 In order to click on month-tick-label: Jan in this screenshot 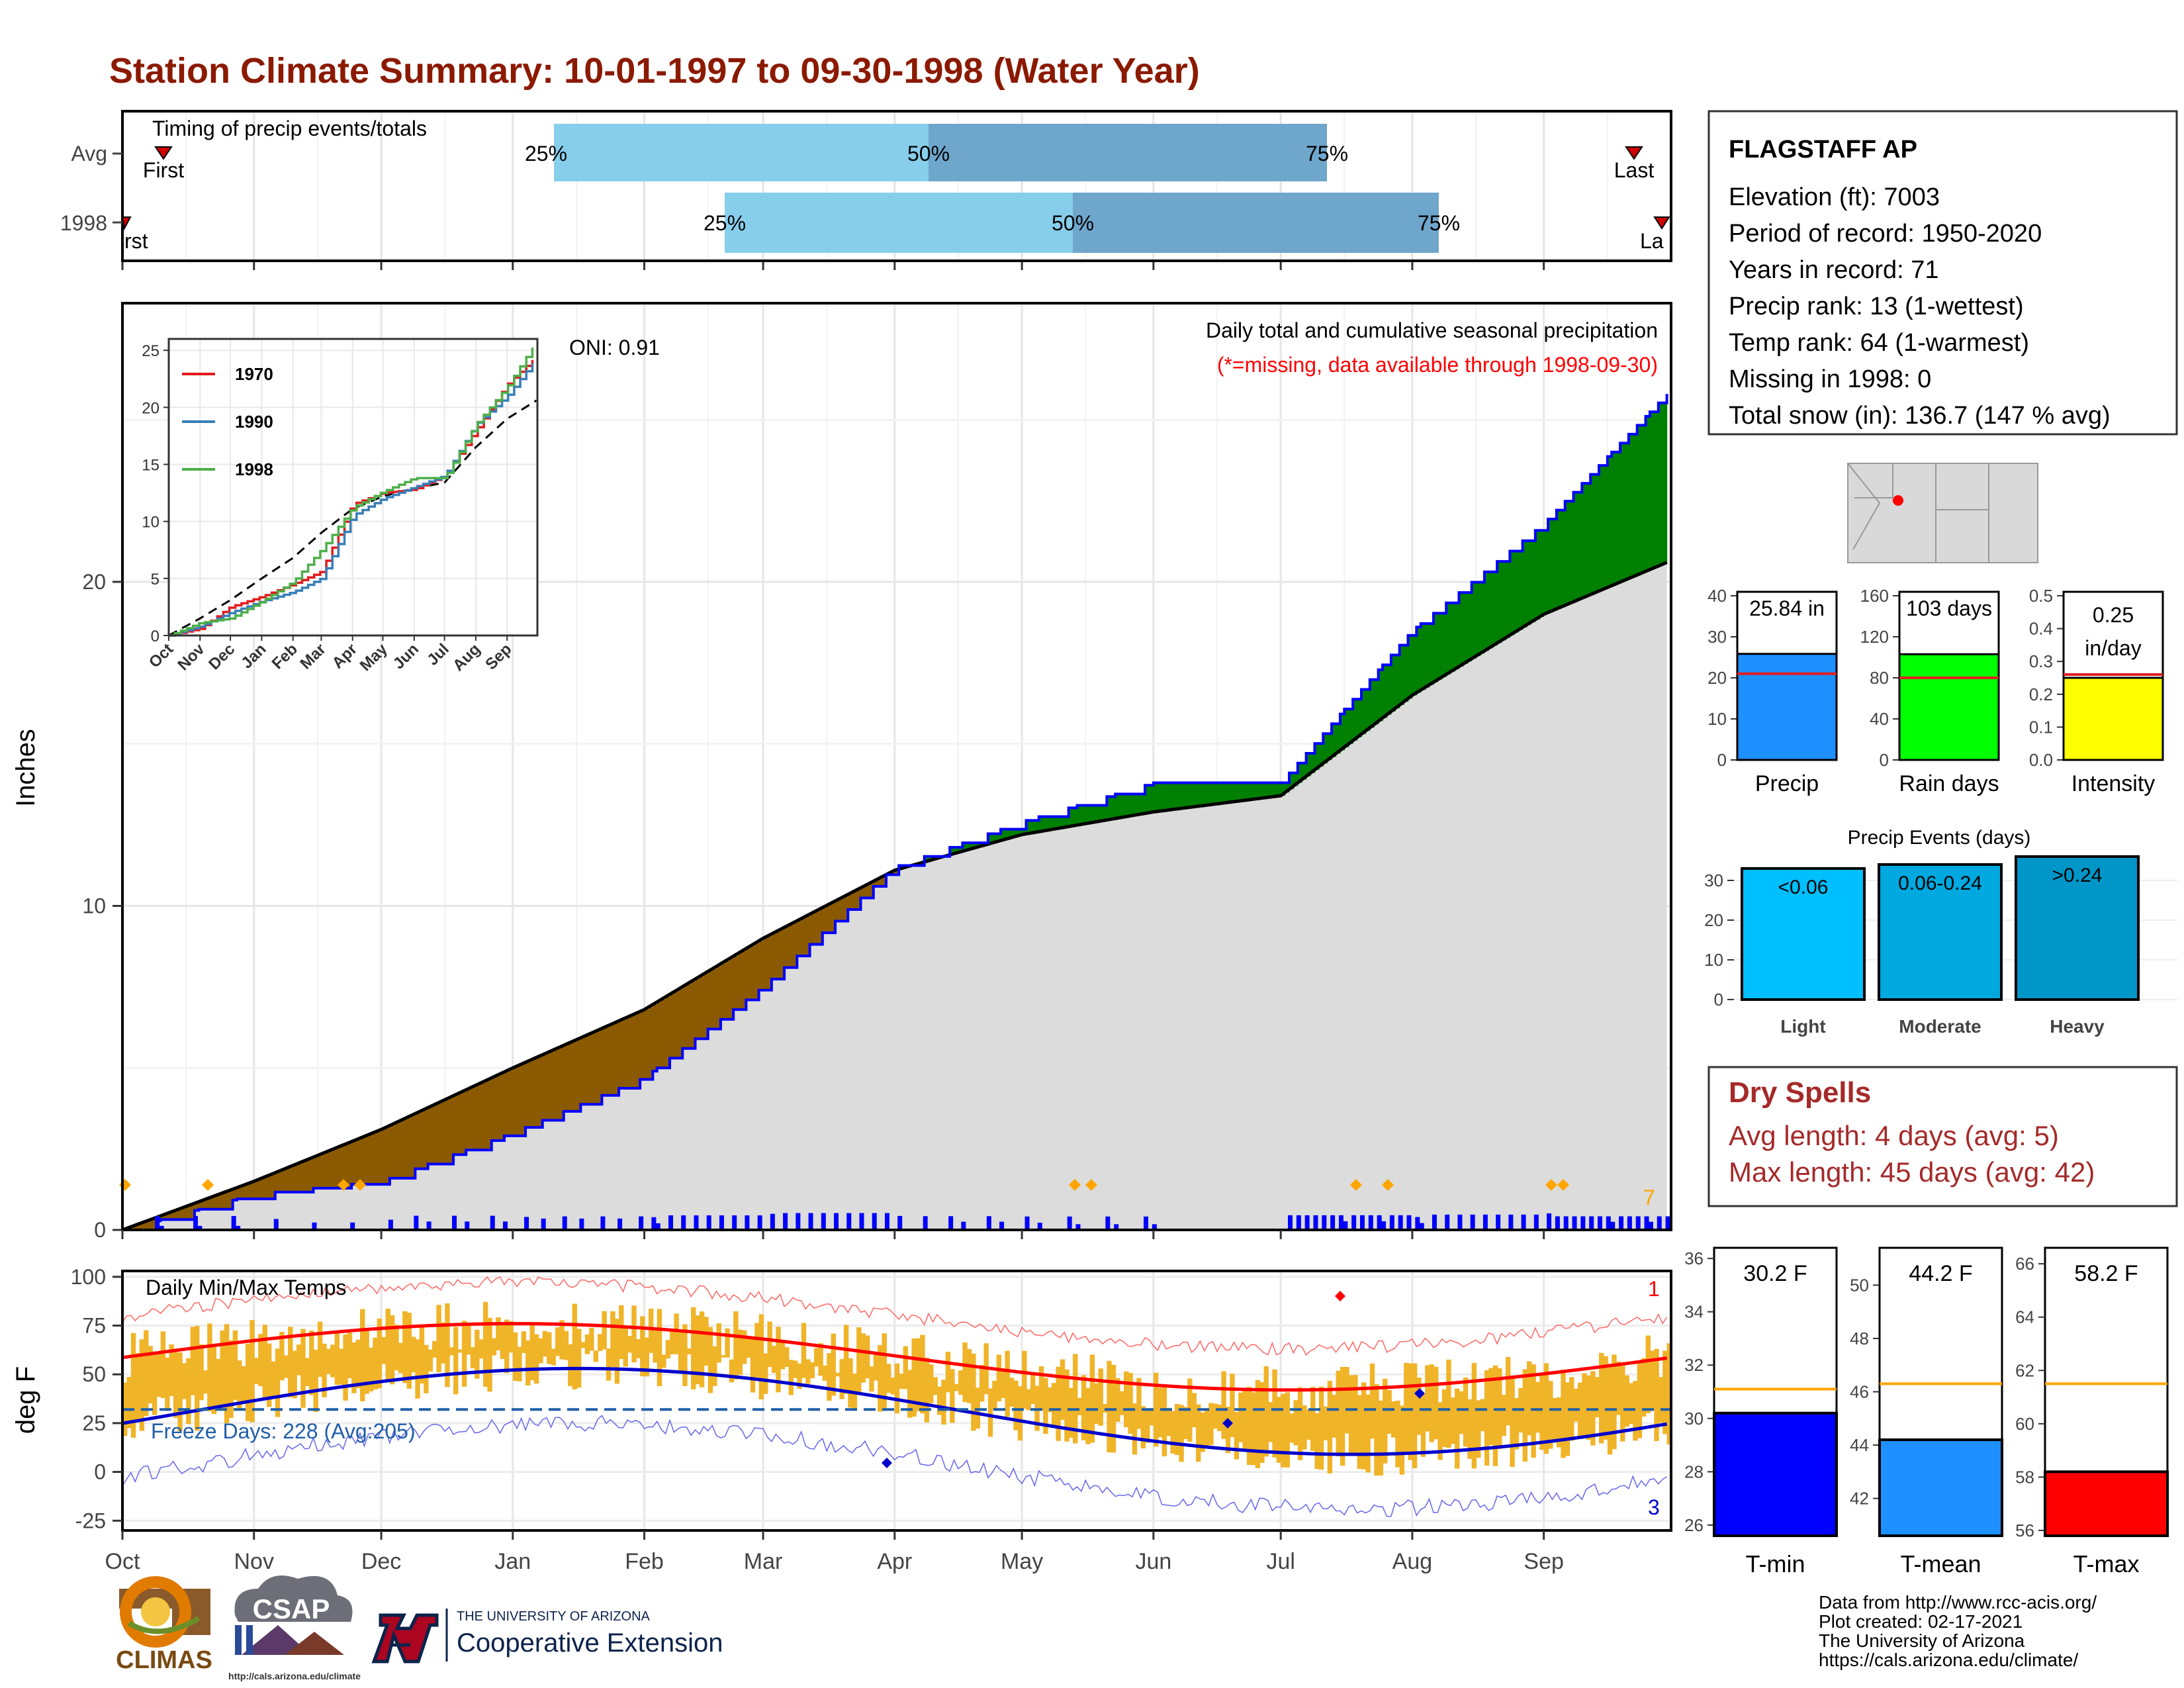, I will do `click(512, 1561)`.